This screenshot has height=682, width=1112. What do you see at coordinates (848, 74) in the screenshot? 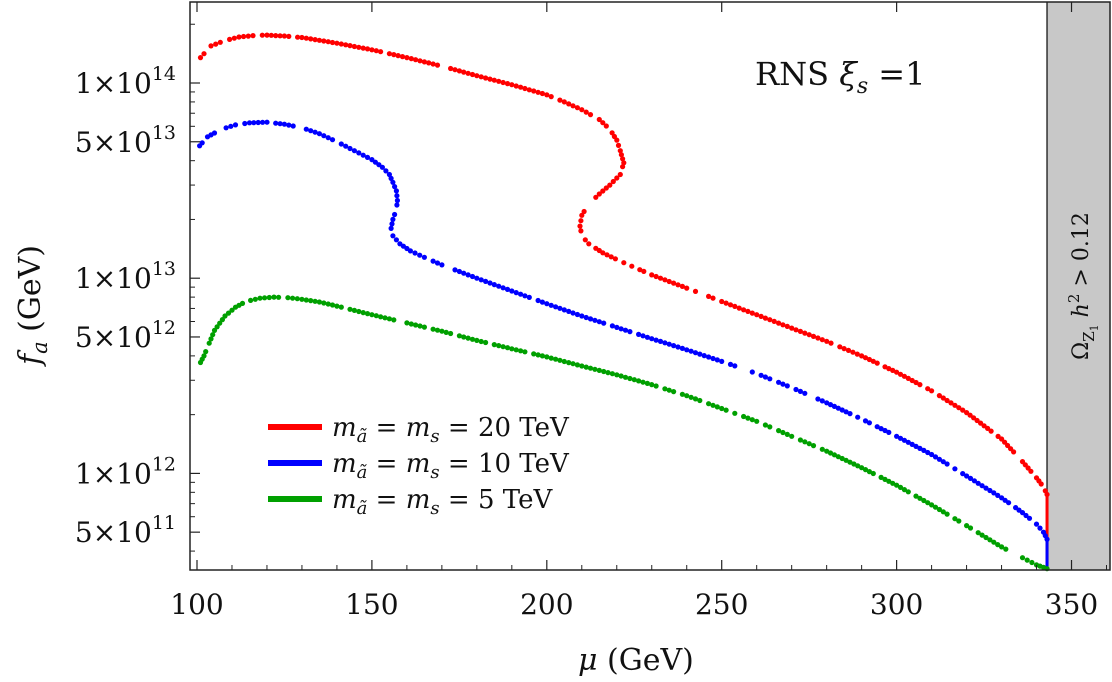
I see `annotation-symbol: ξ` at bounding box center [848, 74].